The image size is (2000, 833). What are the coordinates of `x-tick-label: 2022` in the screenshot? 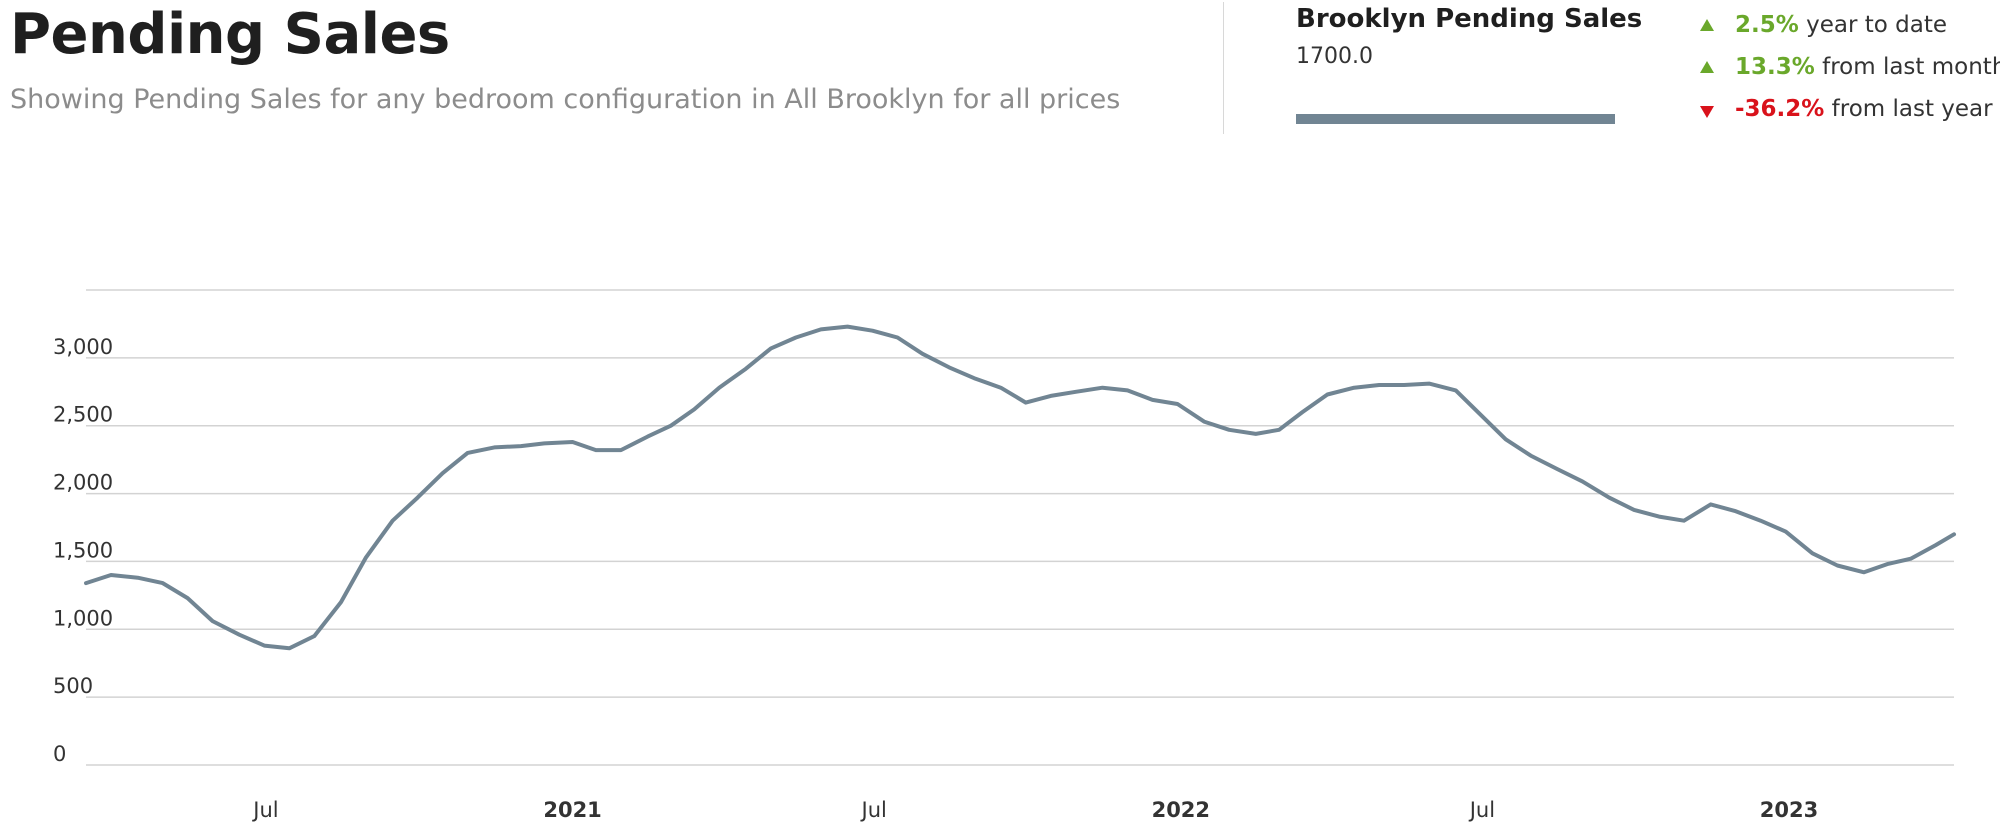 It's located at (1181, 810).